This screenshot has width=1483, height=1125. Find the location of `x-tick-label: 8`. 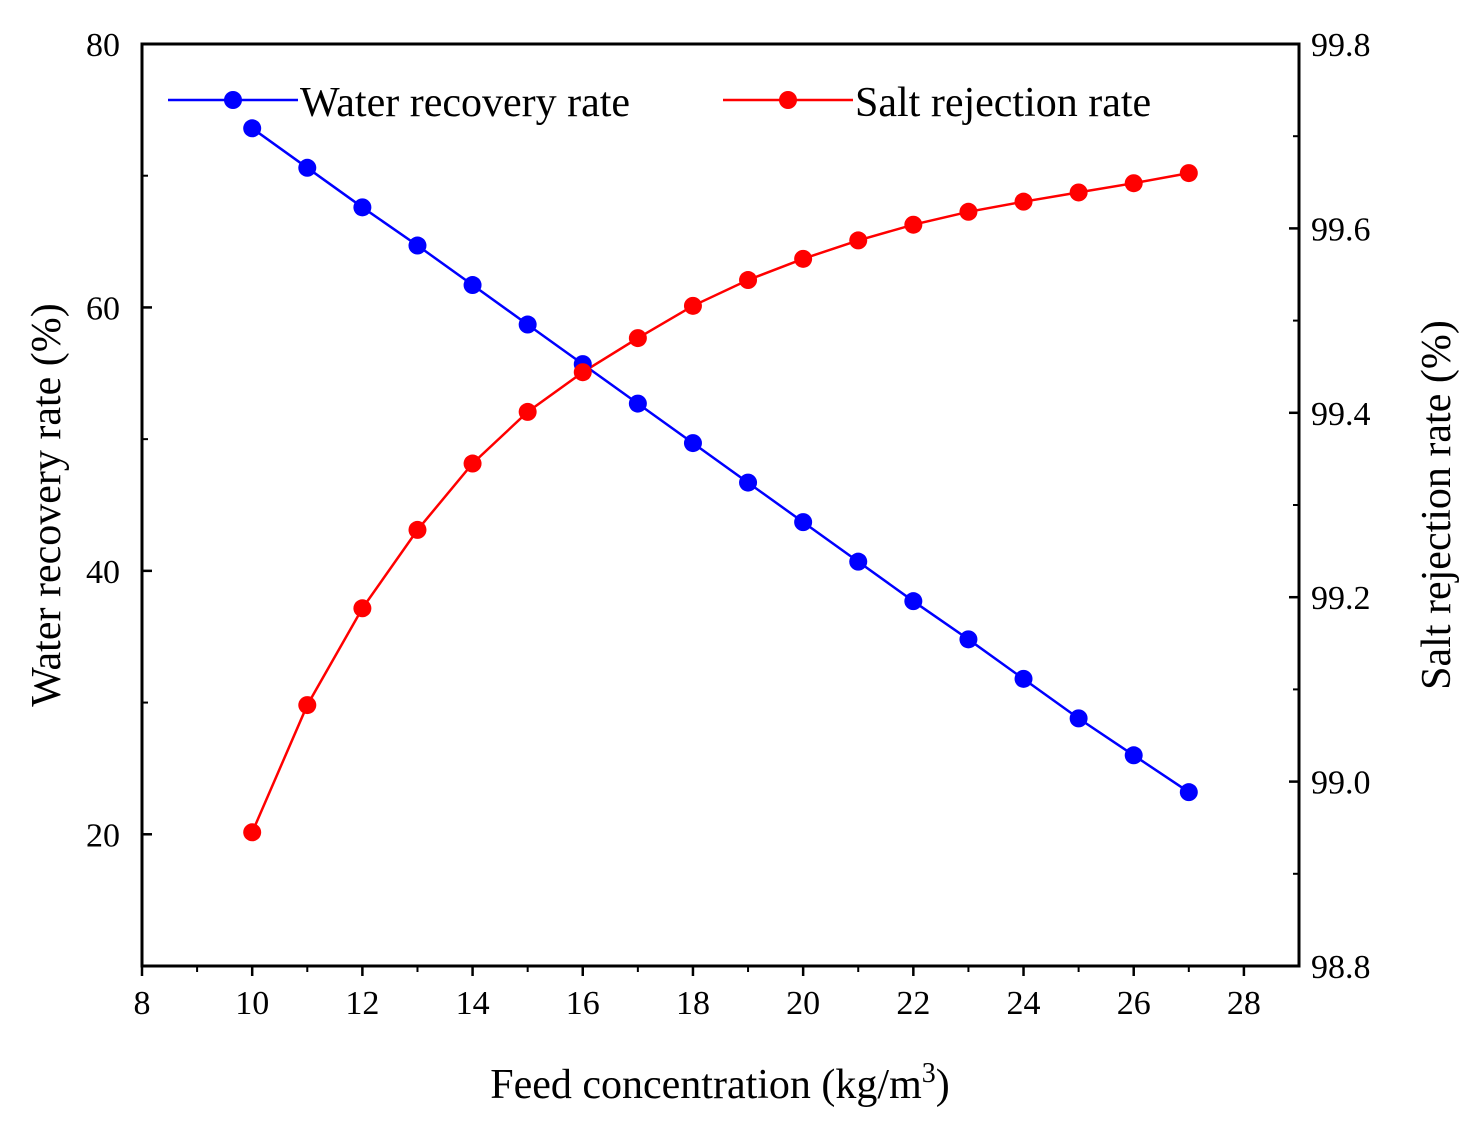

x-tick-label: 8 is located at coordinates (142, 1003).